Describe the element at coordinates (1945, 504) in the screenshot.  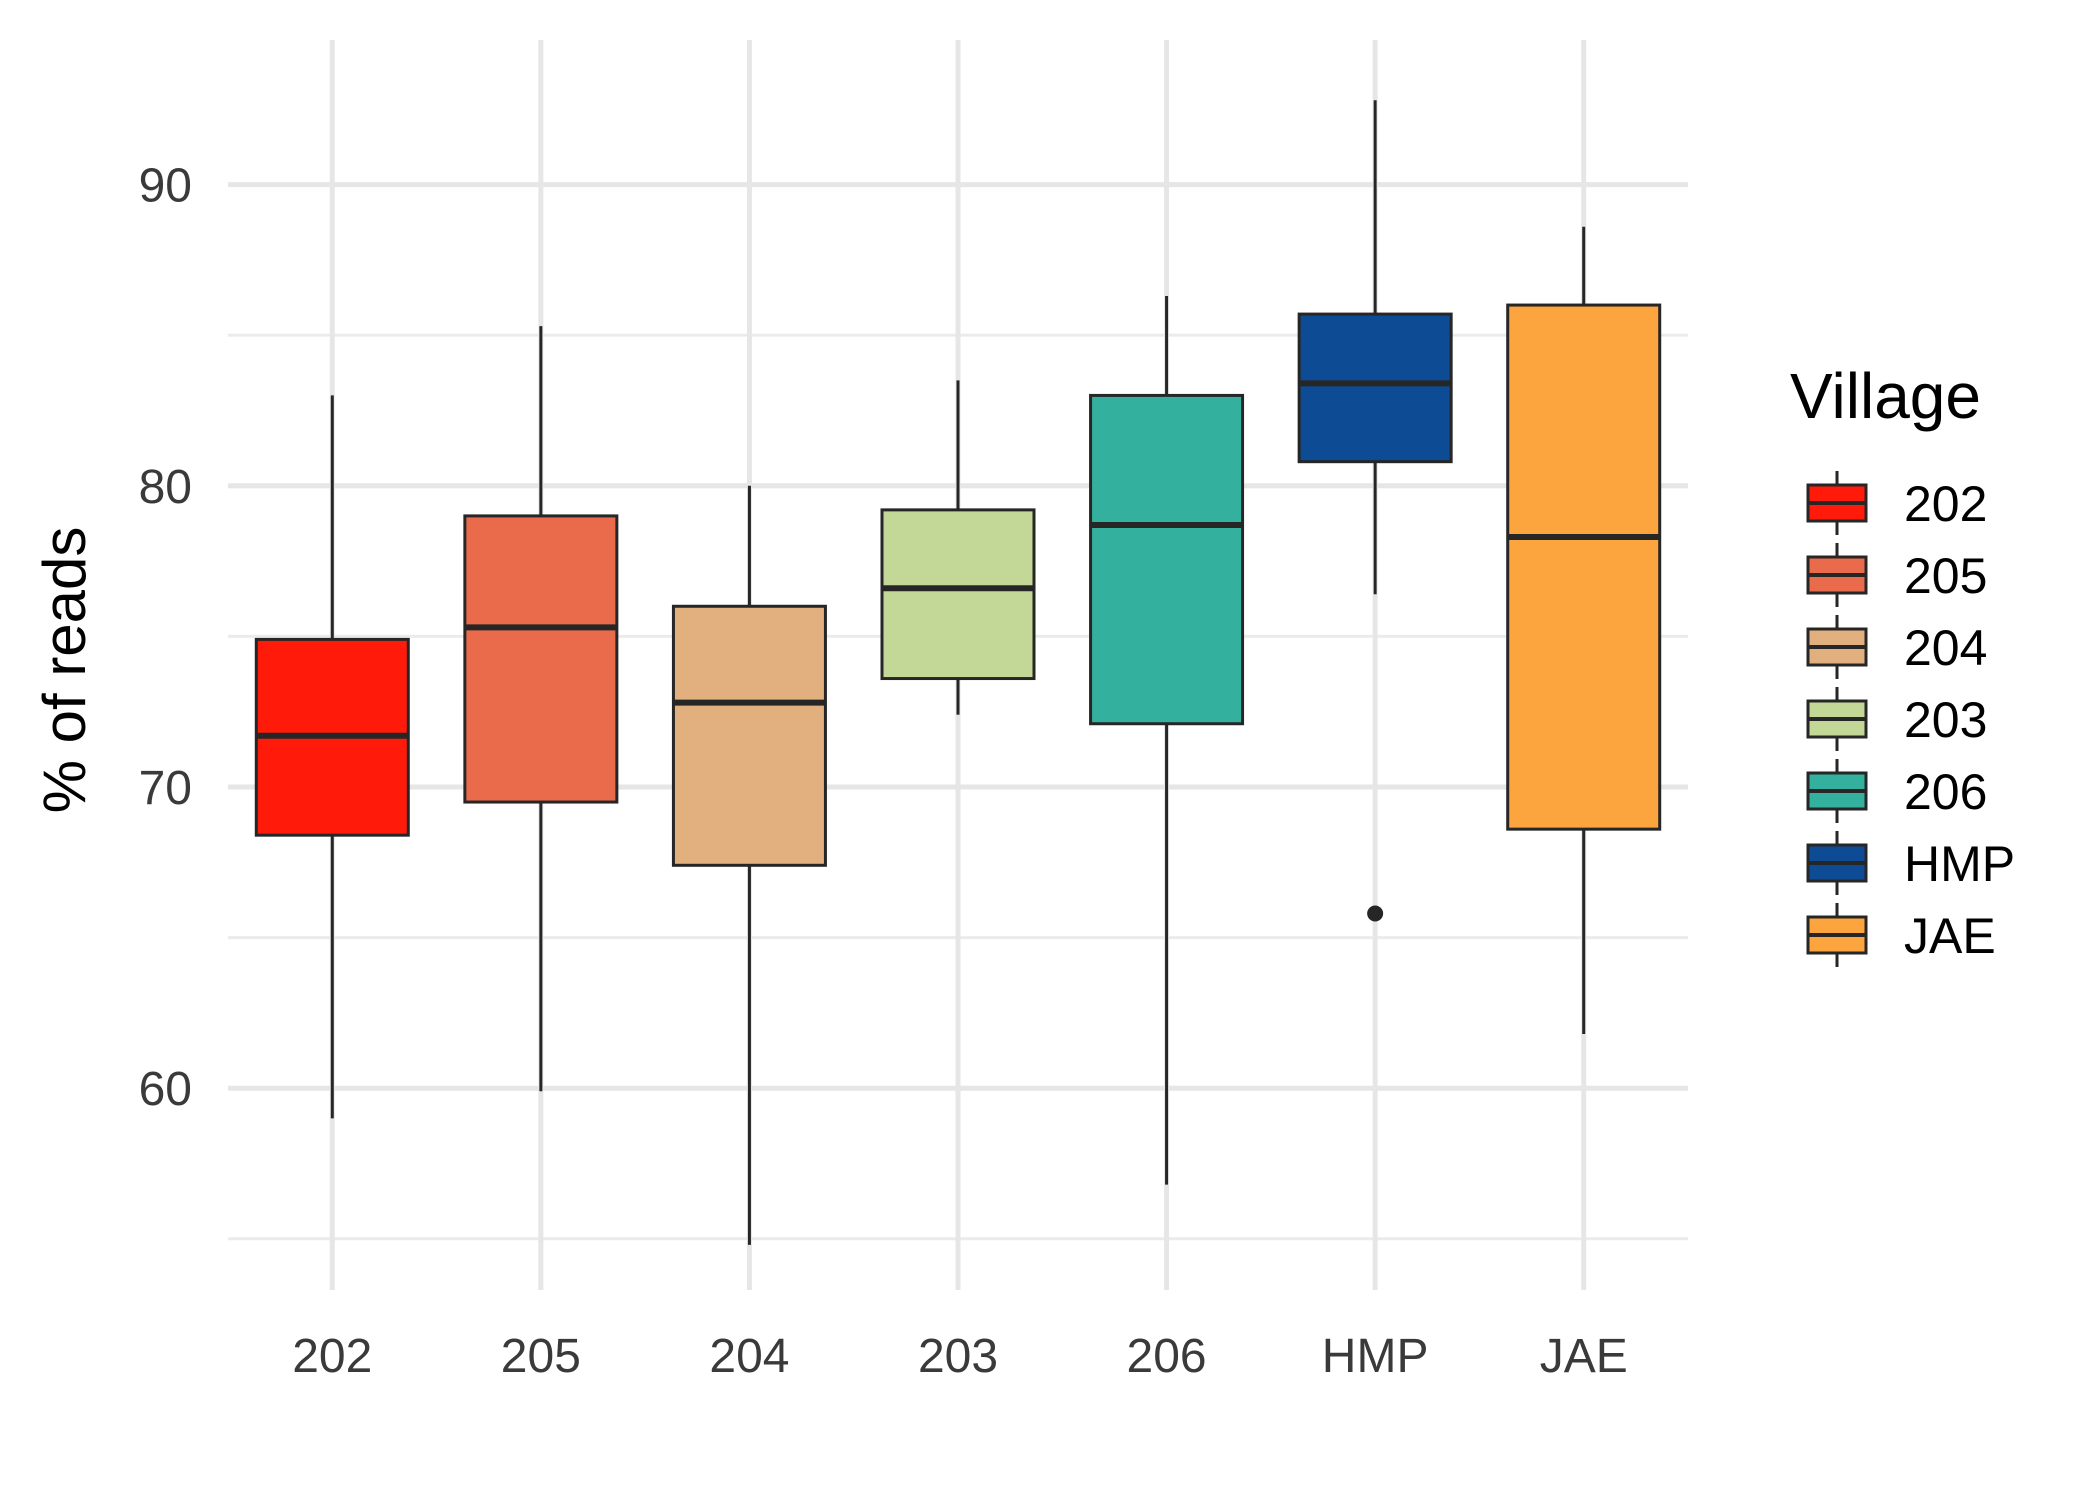
I see `legend-label: 202` at that location.